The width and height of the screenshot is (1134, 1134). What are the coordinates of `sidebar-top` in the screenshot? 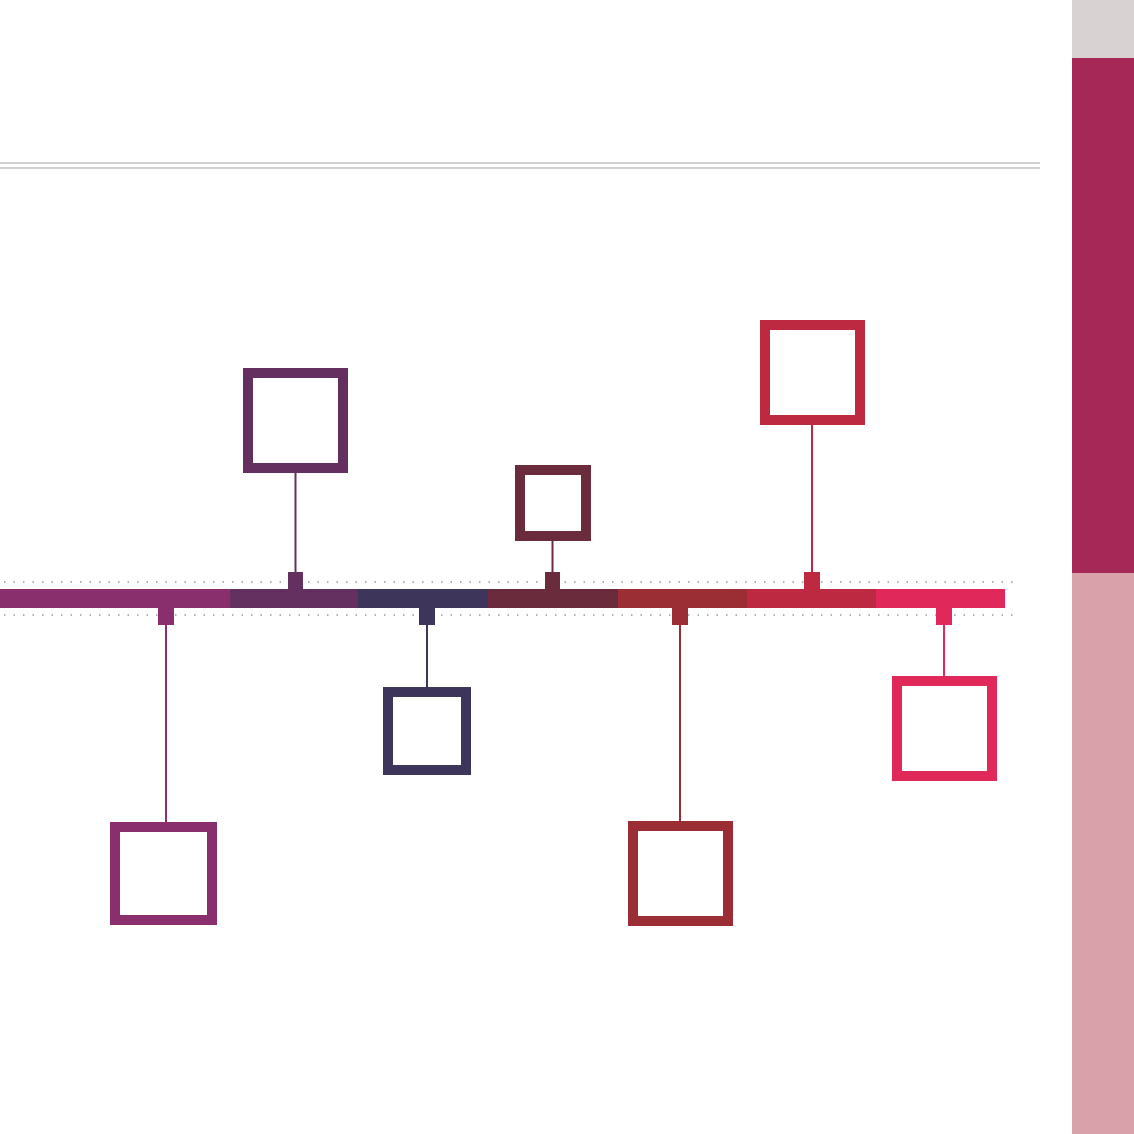 It's located at (1103, 29).